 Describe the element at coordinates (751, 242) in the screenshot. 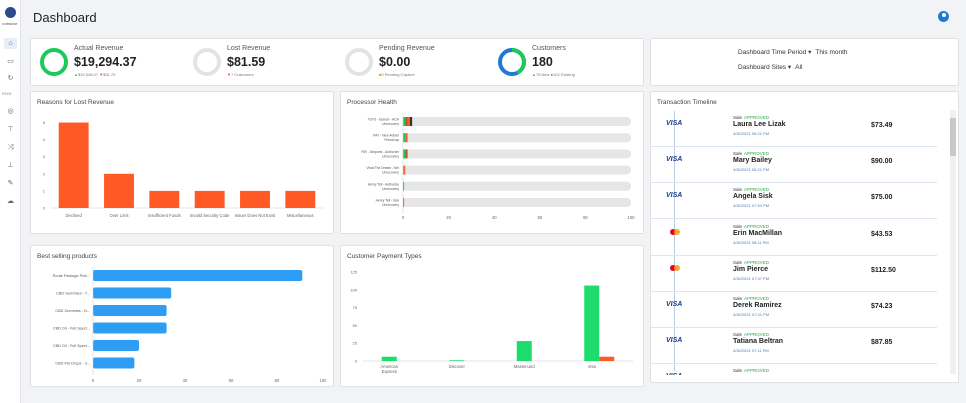

I see `transaction-date: 4/30/2021 08:11 PM` at that location.